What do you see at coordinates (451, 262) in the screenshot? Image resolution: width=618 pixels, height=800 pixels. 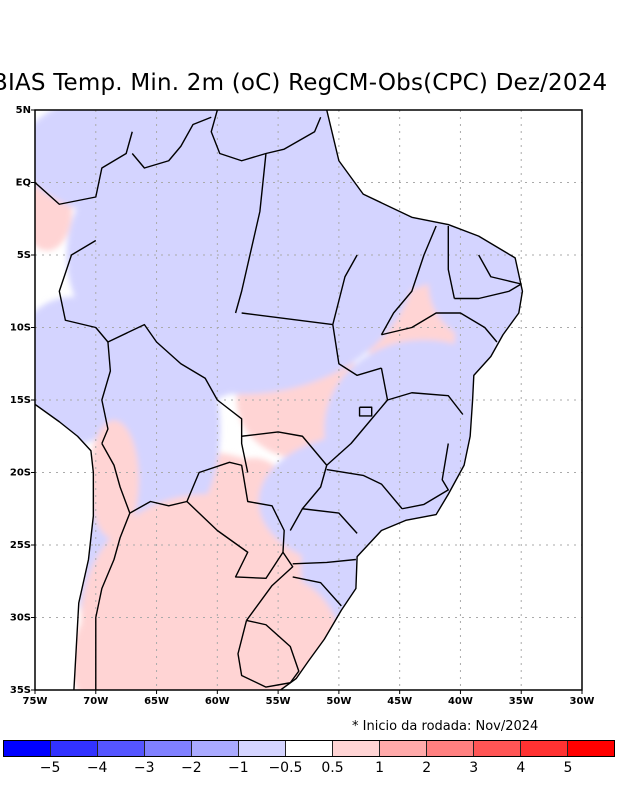 I see `border-piaui-ceara` at bounding box center [451, 262].